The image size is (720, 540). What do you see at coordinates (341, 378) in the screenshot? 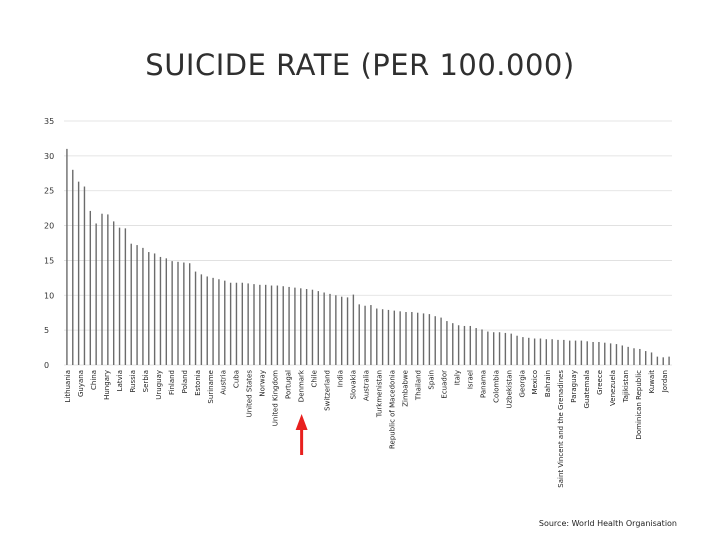
I see `x-tick-label: India` at bounding box center [341, 378].